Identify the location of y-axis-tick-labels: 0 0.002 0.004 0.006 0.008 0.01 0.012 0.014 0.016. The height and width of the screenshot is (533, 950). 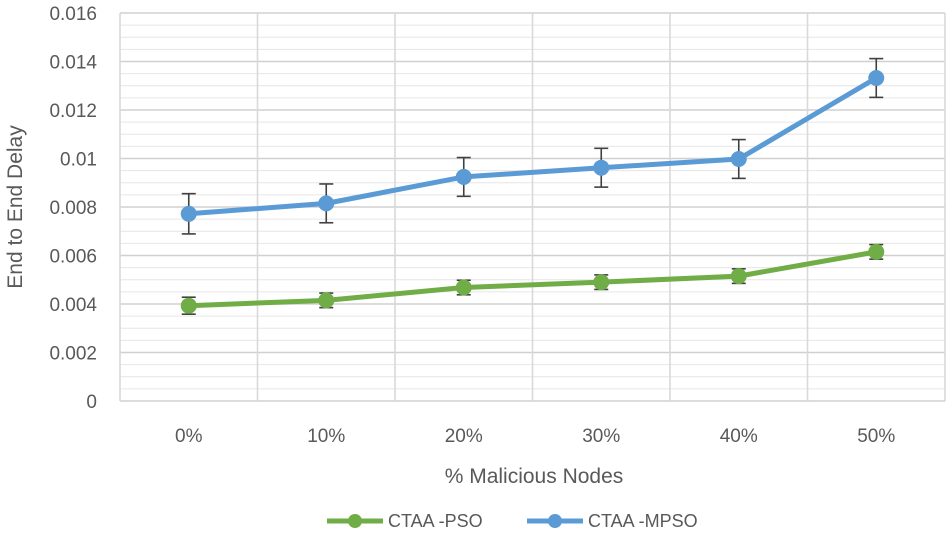
(73, 208).